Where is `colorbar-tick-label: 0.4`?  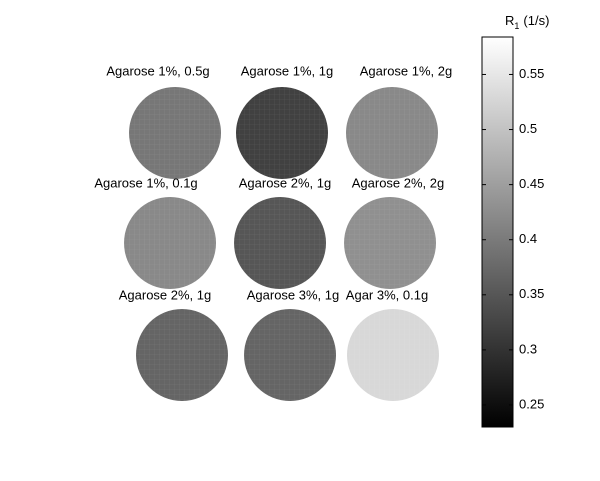
colorbar-tick-label: 0.4 is located at coordinates (528, 238).